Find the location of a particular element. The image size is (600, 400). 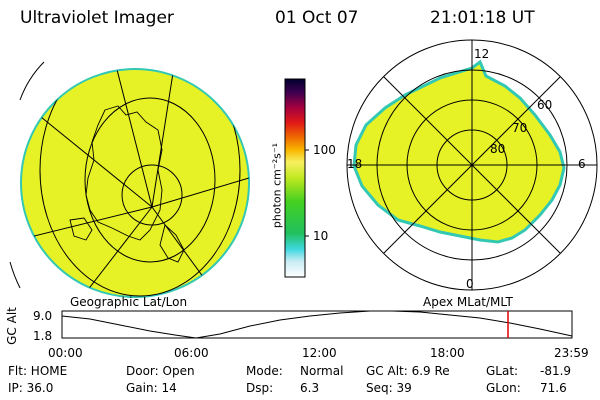

geographic-panel-label: Geographic Lat/Lon is located at coordinates (129, 302).